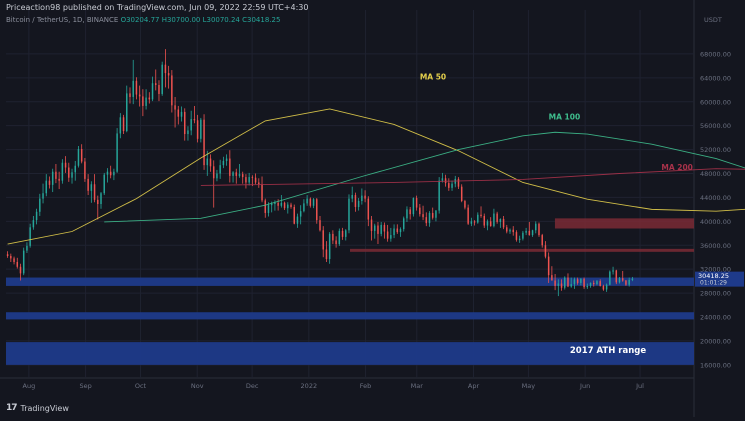 The image size is (745, 421). Describe the element at coordinates (366, 386) in the screenshot. I see `x-tick-label: Feb` at that location.